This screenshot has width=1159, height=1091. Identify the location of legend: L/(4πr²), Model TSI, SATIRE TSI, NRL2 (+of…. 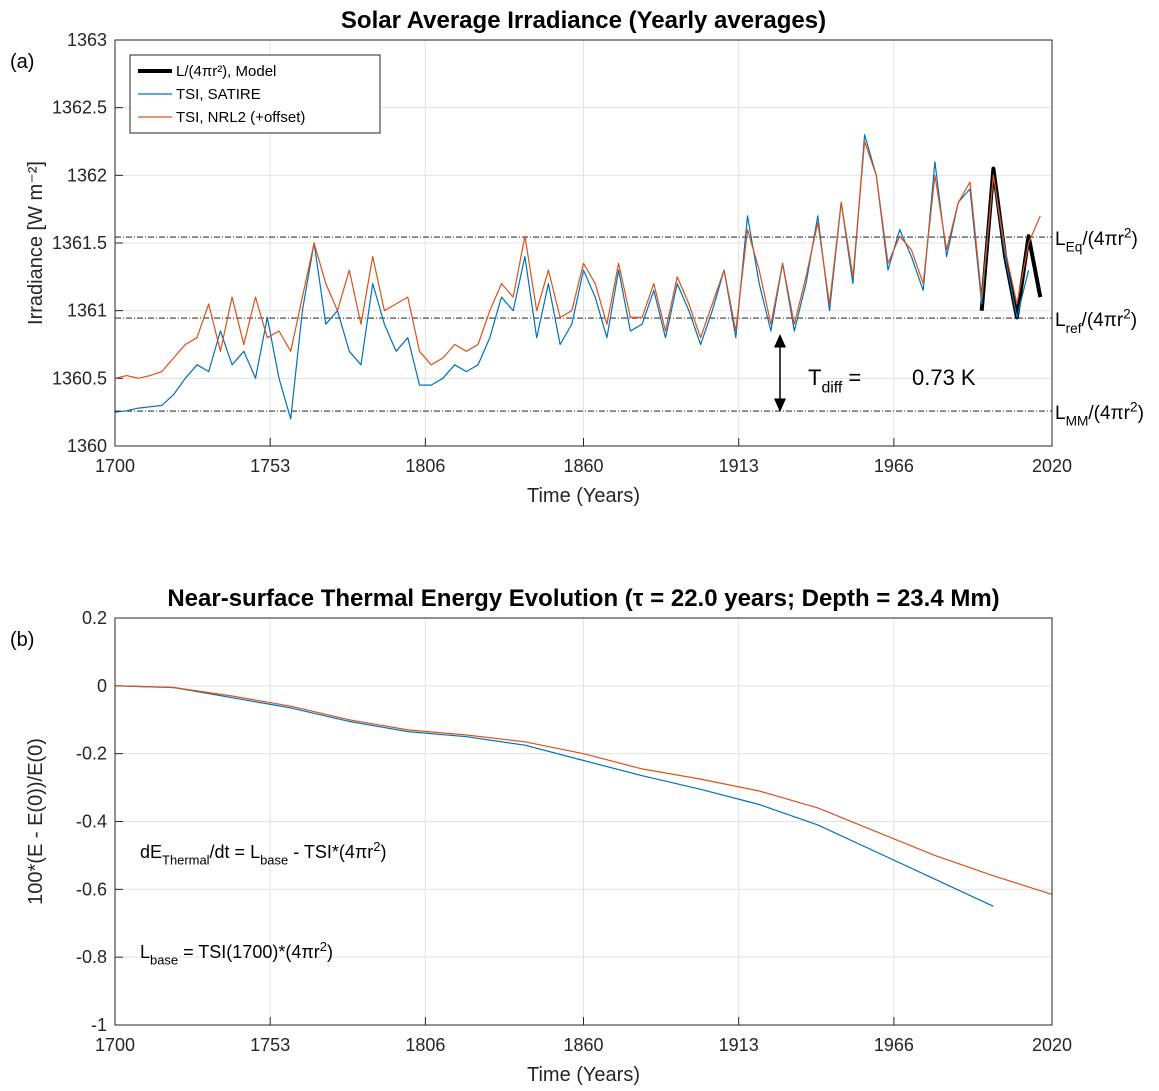
(255, 94).